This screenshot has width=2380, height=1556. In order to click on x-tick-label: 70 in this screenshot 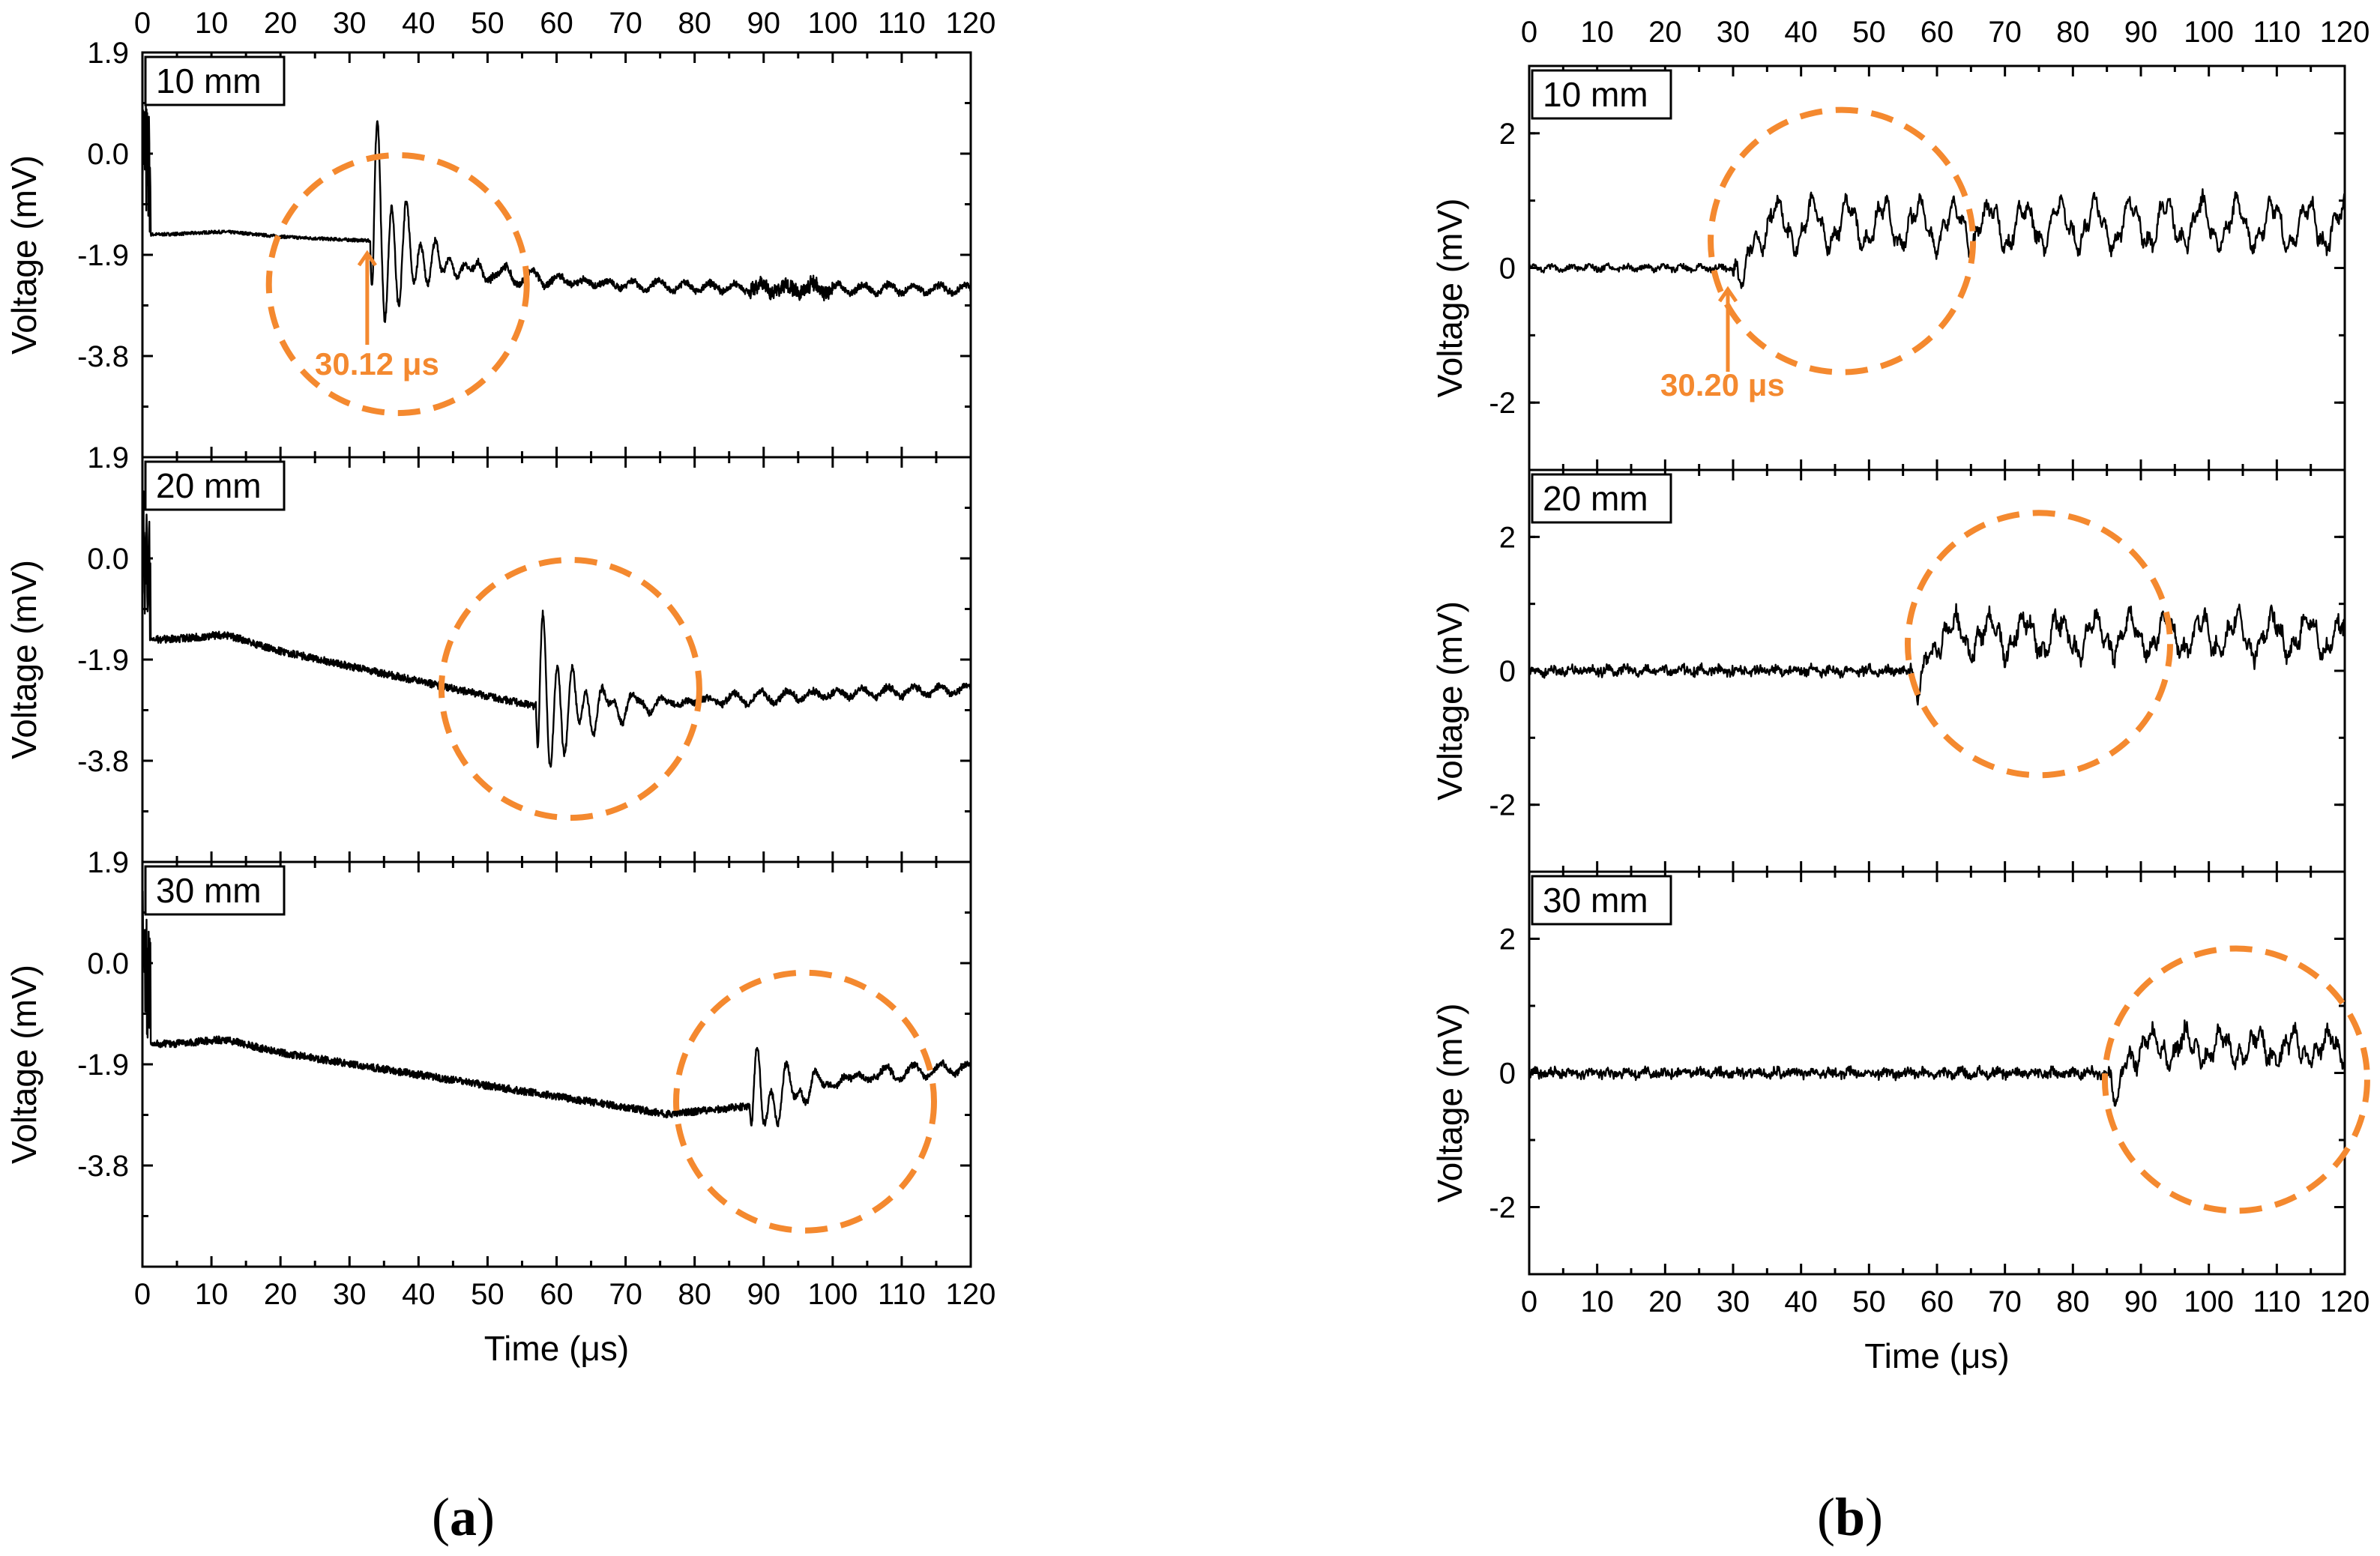, I will do `click(625, 1294)`.